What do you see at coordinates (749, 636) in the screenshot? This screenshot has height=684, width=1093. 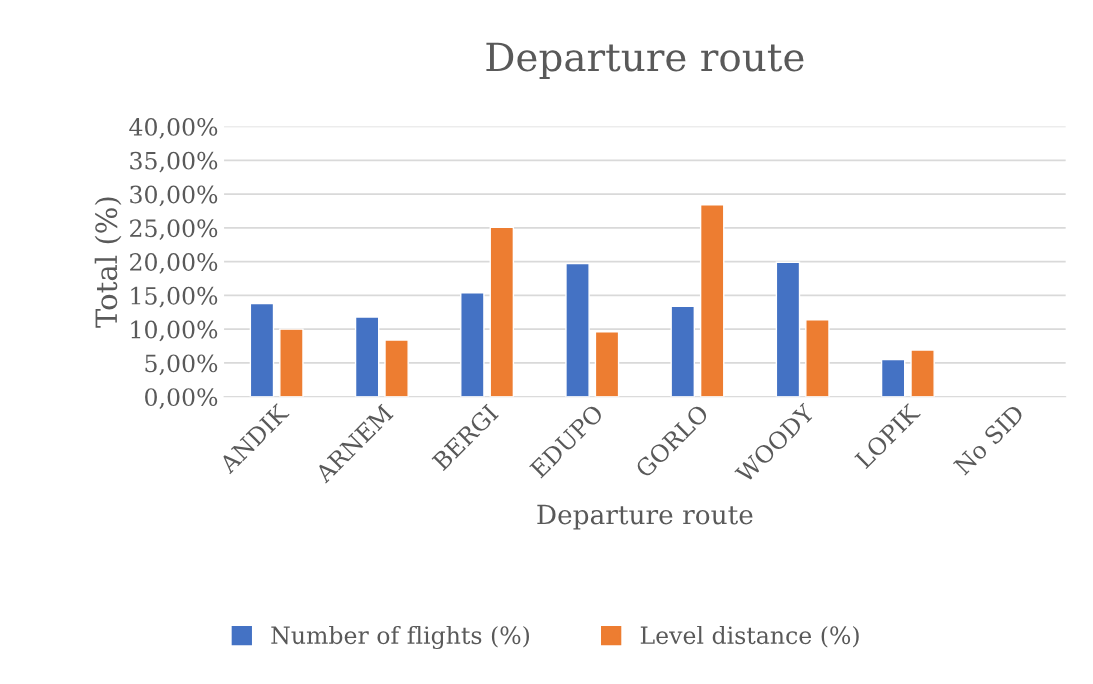 I see `legend-label: Level distance (%)` at bounding box center [749, 636].